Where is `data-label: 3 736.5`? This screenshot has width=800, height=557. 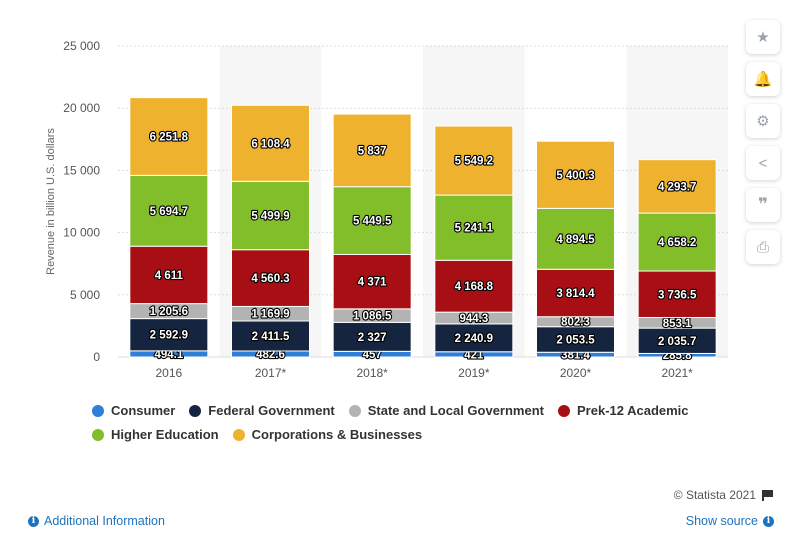
data-label: 3 736.5 is located at coordinates (677, 295).